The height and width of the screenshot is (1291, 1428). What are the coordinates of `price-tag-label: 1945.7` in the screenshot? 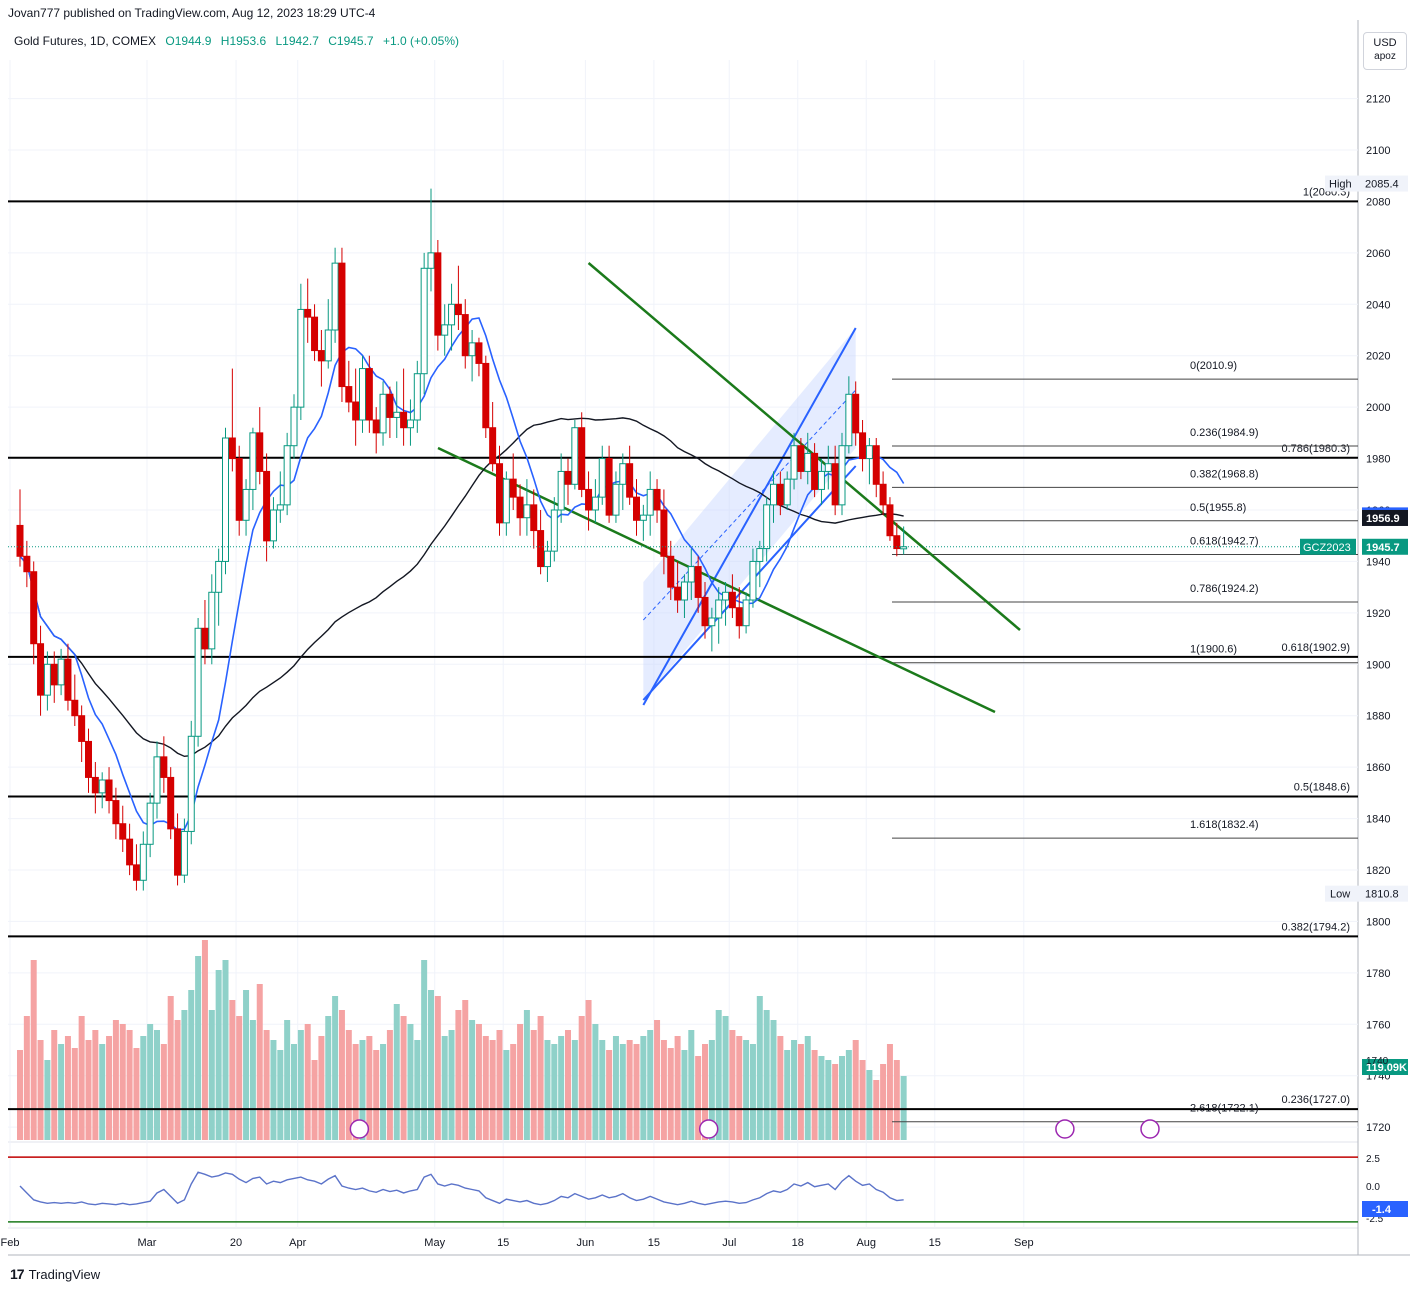 It's located at (1383, 548).